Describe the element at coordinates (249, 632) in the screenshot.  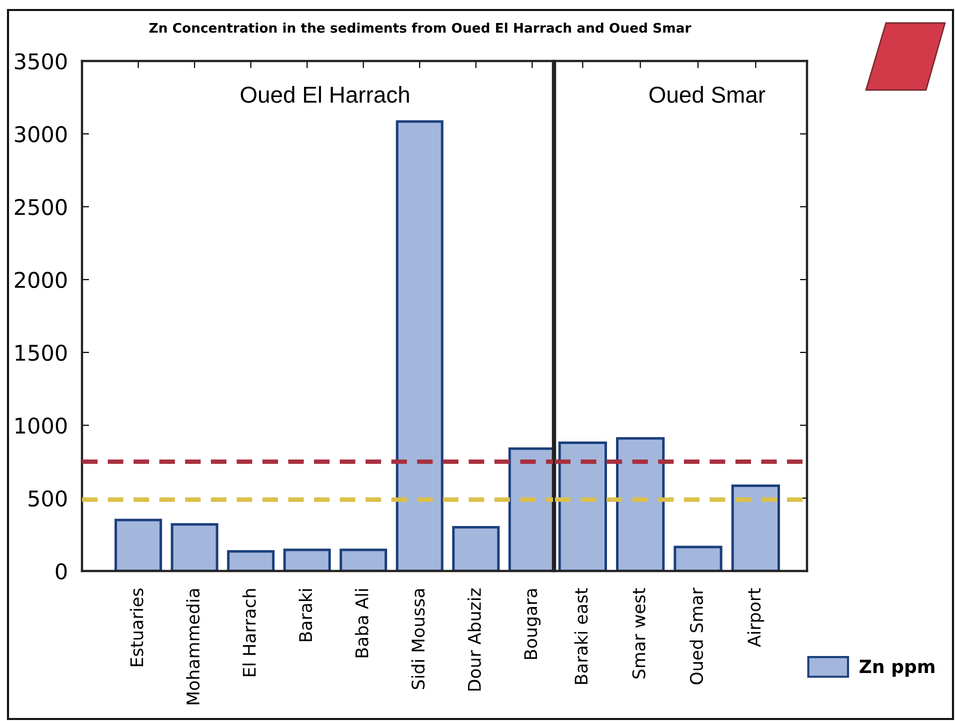
I see `x-tick-label: El Harrach` at that location.